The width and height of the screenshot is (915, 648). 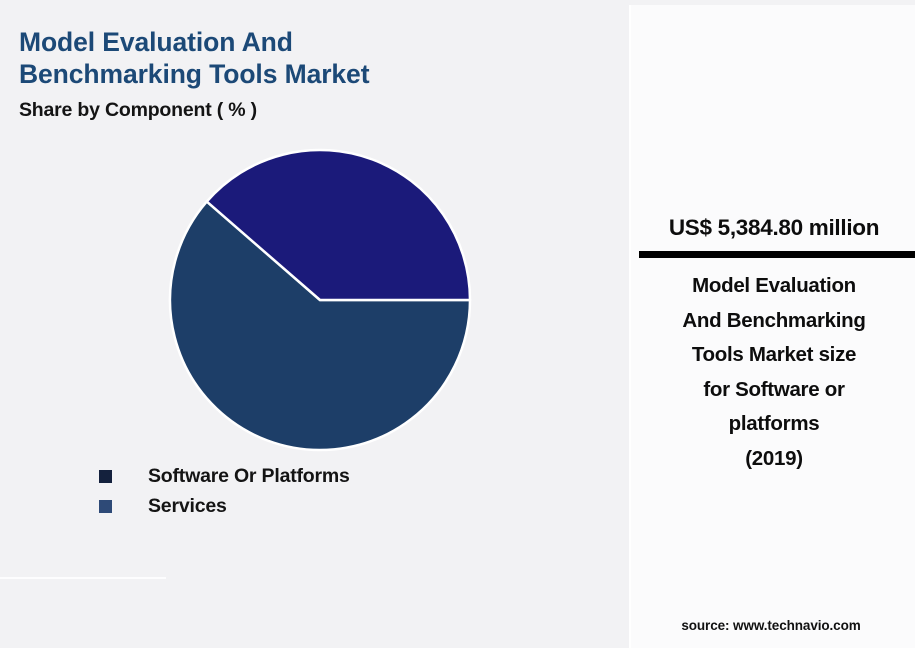 What do you see at coordinates (187, 505) in the screenshot?
I see `legend-label-services: Services` at bounding box center [187, 505].